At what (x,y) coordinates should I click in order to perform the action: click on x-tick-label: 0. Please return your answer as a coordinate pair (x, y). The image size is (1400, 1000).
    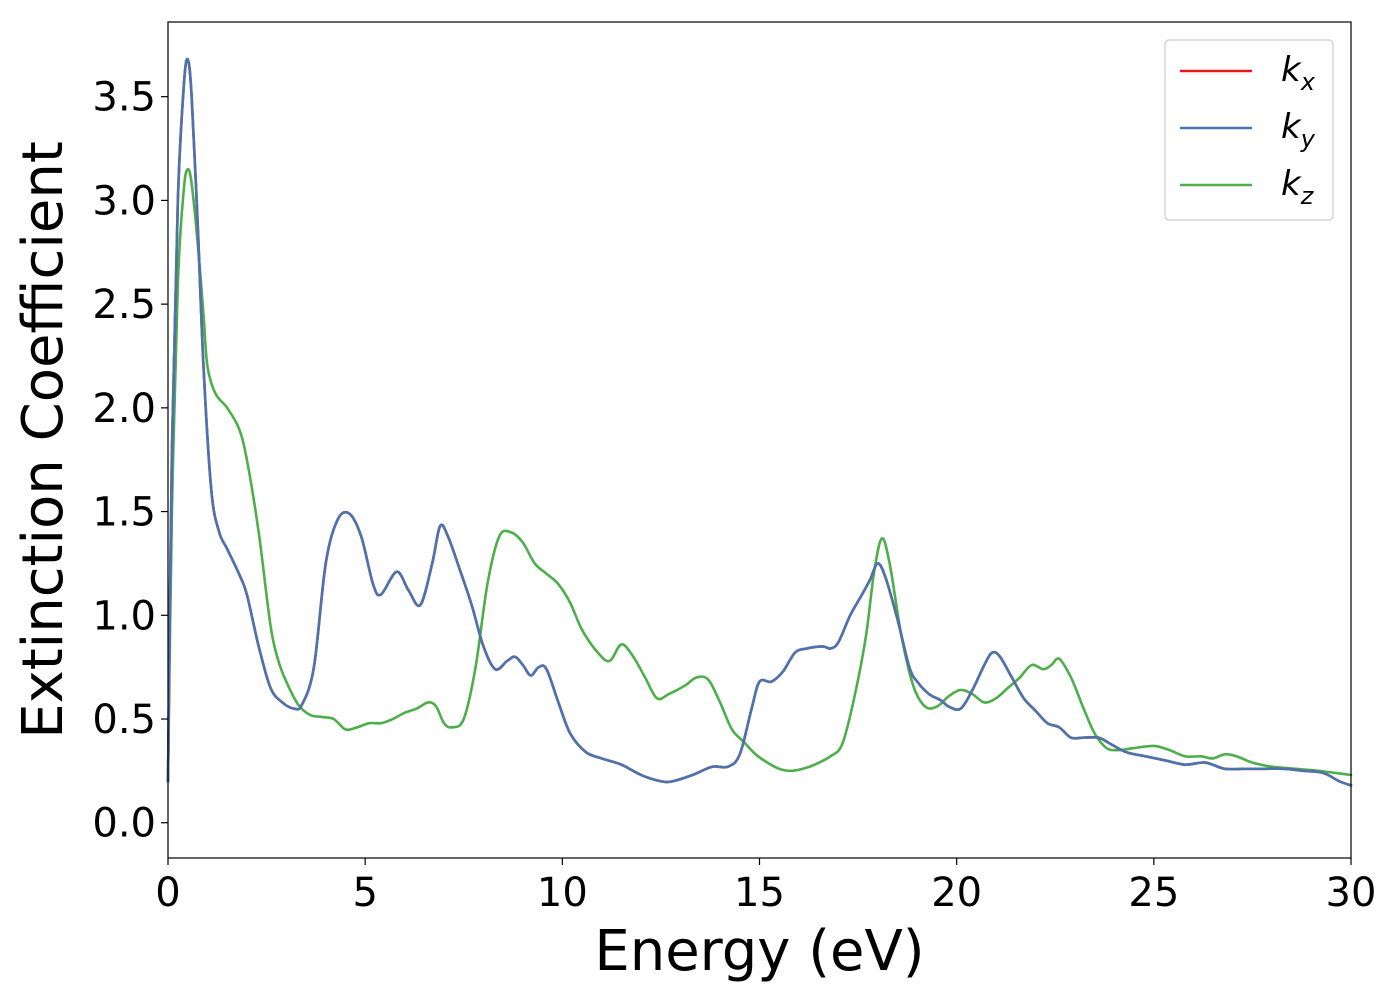
    Looking at the image, I should click on (167, 893).